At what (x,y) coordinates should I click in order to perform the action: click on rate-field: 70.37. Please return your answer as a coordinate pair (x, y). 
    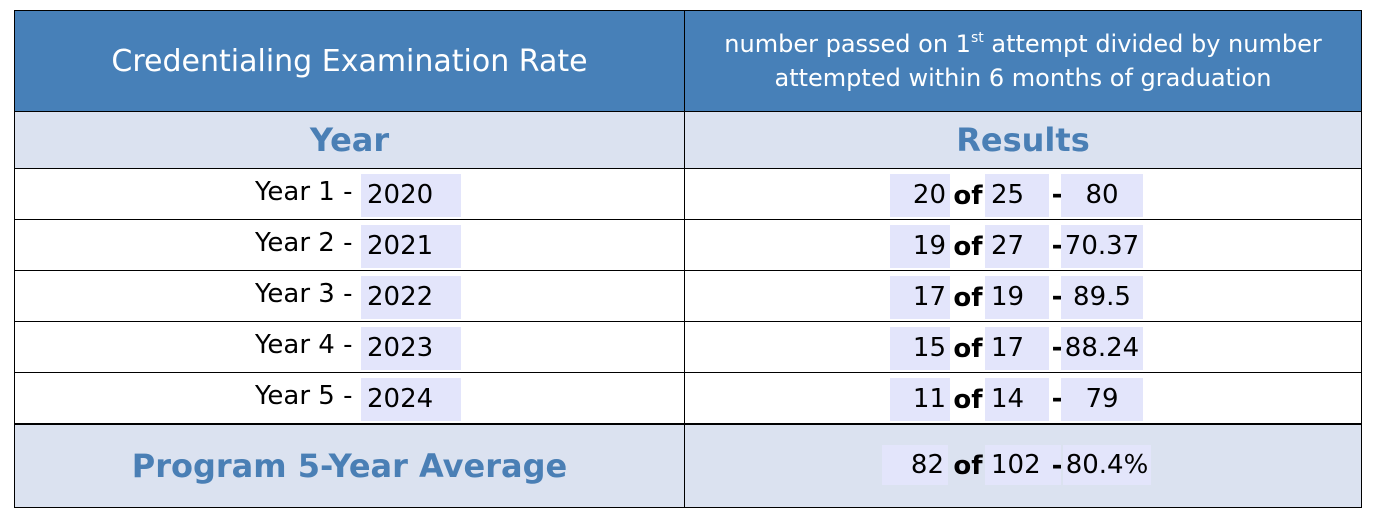
    Looking at the image, I should click on (1102, 246).